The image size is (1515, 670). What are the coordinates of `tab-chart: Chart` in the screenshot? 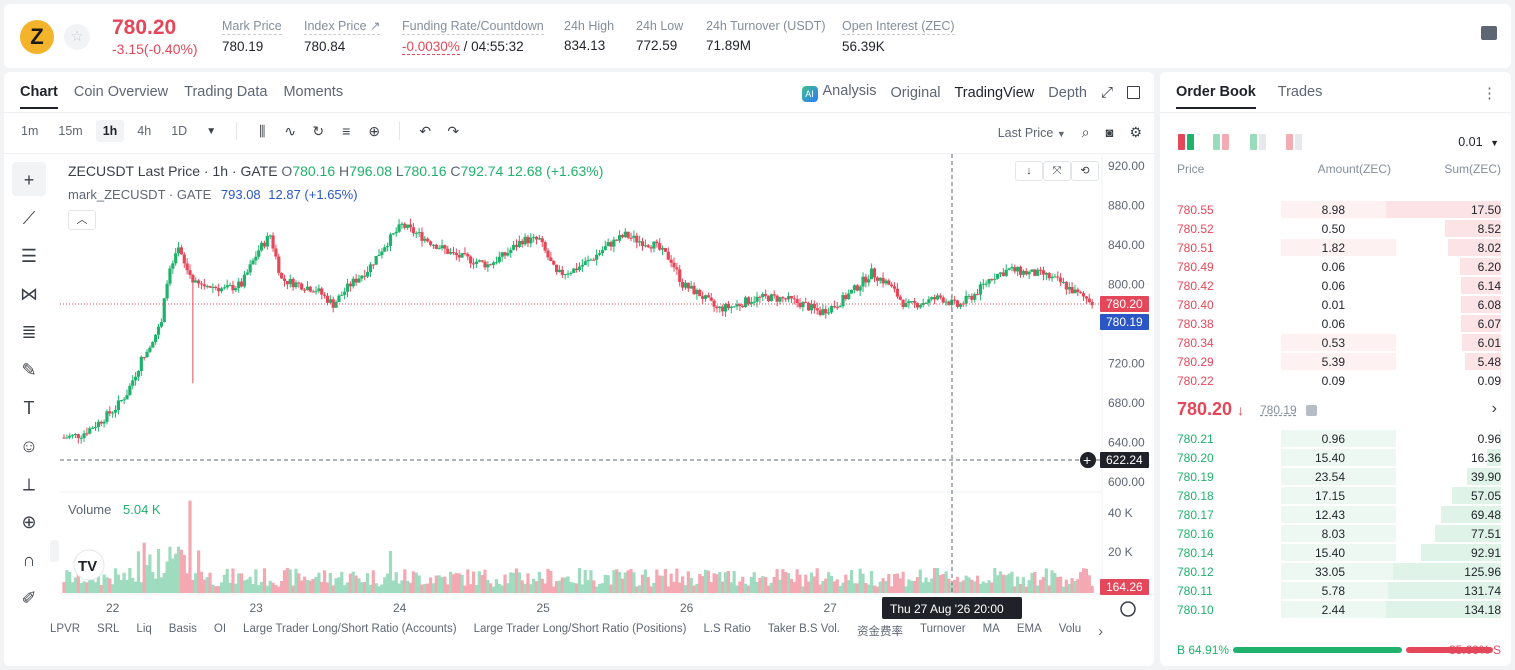 It's located at (39, 96).